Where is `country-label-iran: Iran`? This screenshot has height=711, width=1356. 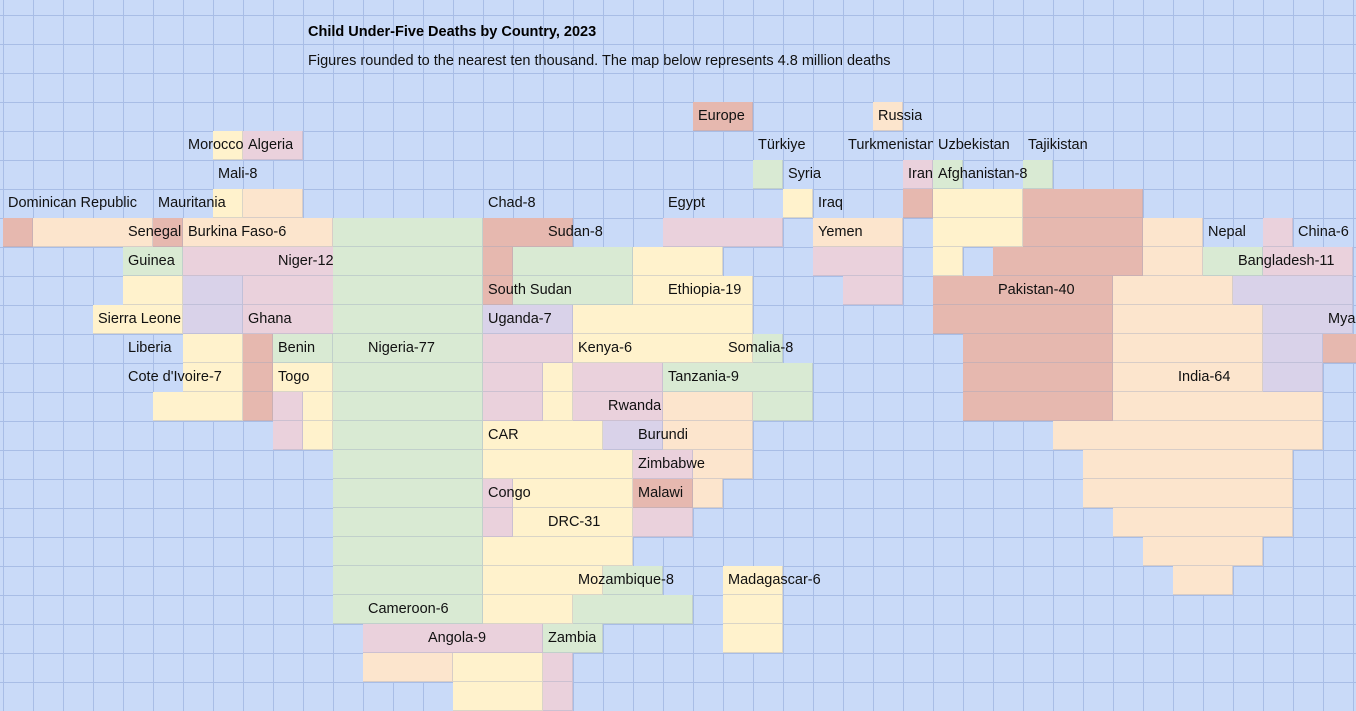 country-label-iran: Iran is located at coordinates (920, 174).